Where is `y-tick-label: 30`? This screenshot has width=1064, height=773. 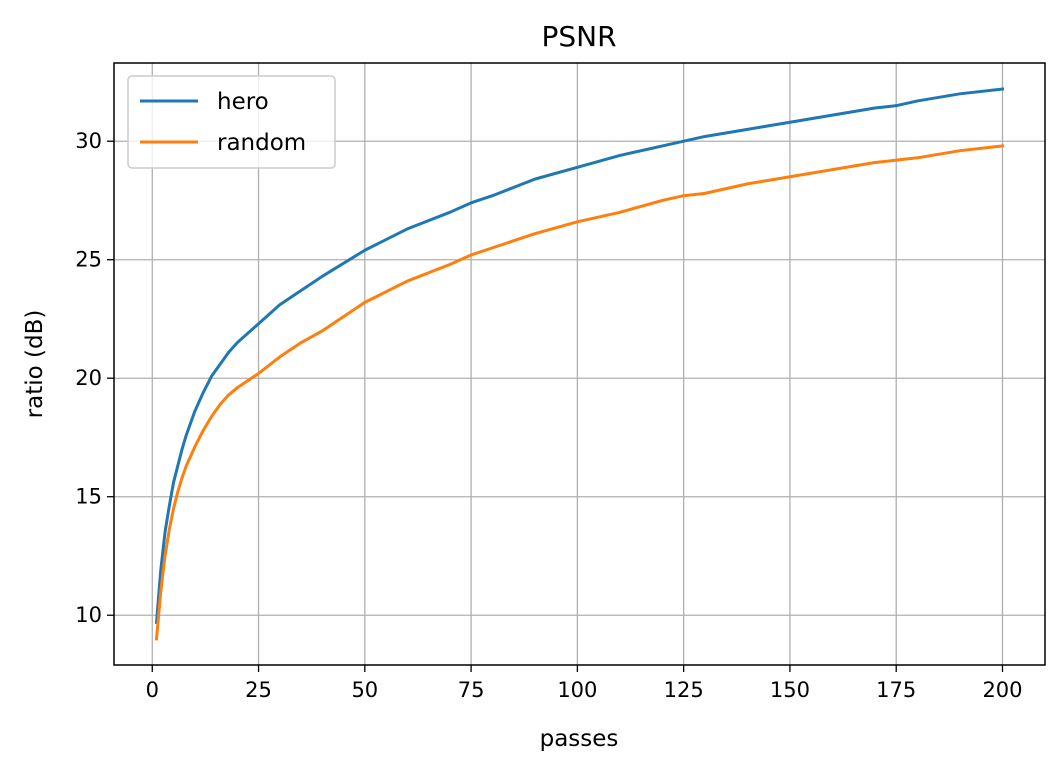 y-tick-label: 30 is located at coordinates (88, 141).